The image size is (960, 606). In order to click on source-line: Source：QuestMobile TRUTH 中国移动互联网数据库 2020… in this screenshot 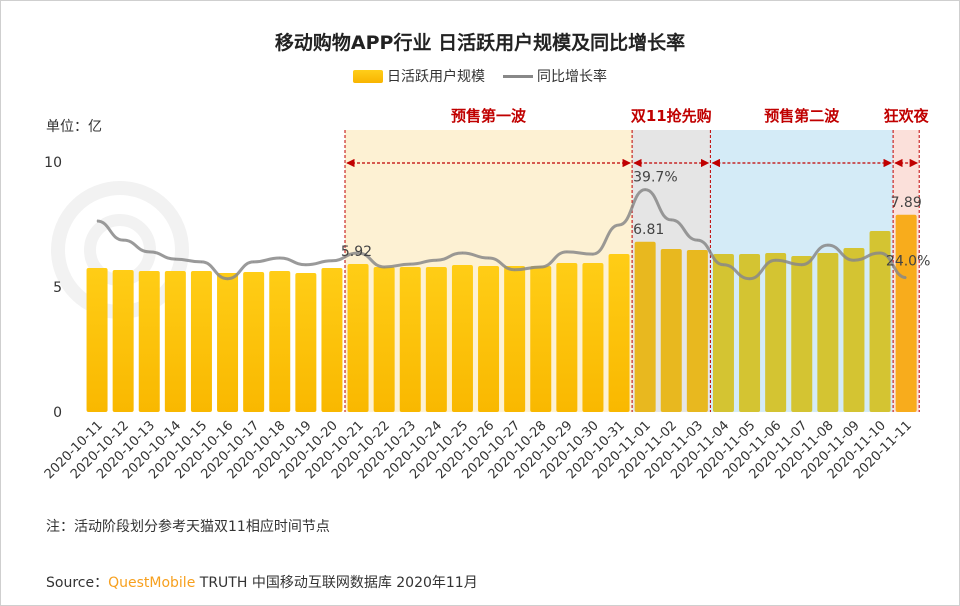, I will do `click(262, 582)`.